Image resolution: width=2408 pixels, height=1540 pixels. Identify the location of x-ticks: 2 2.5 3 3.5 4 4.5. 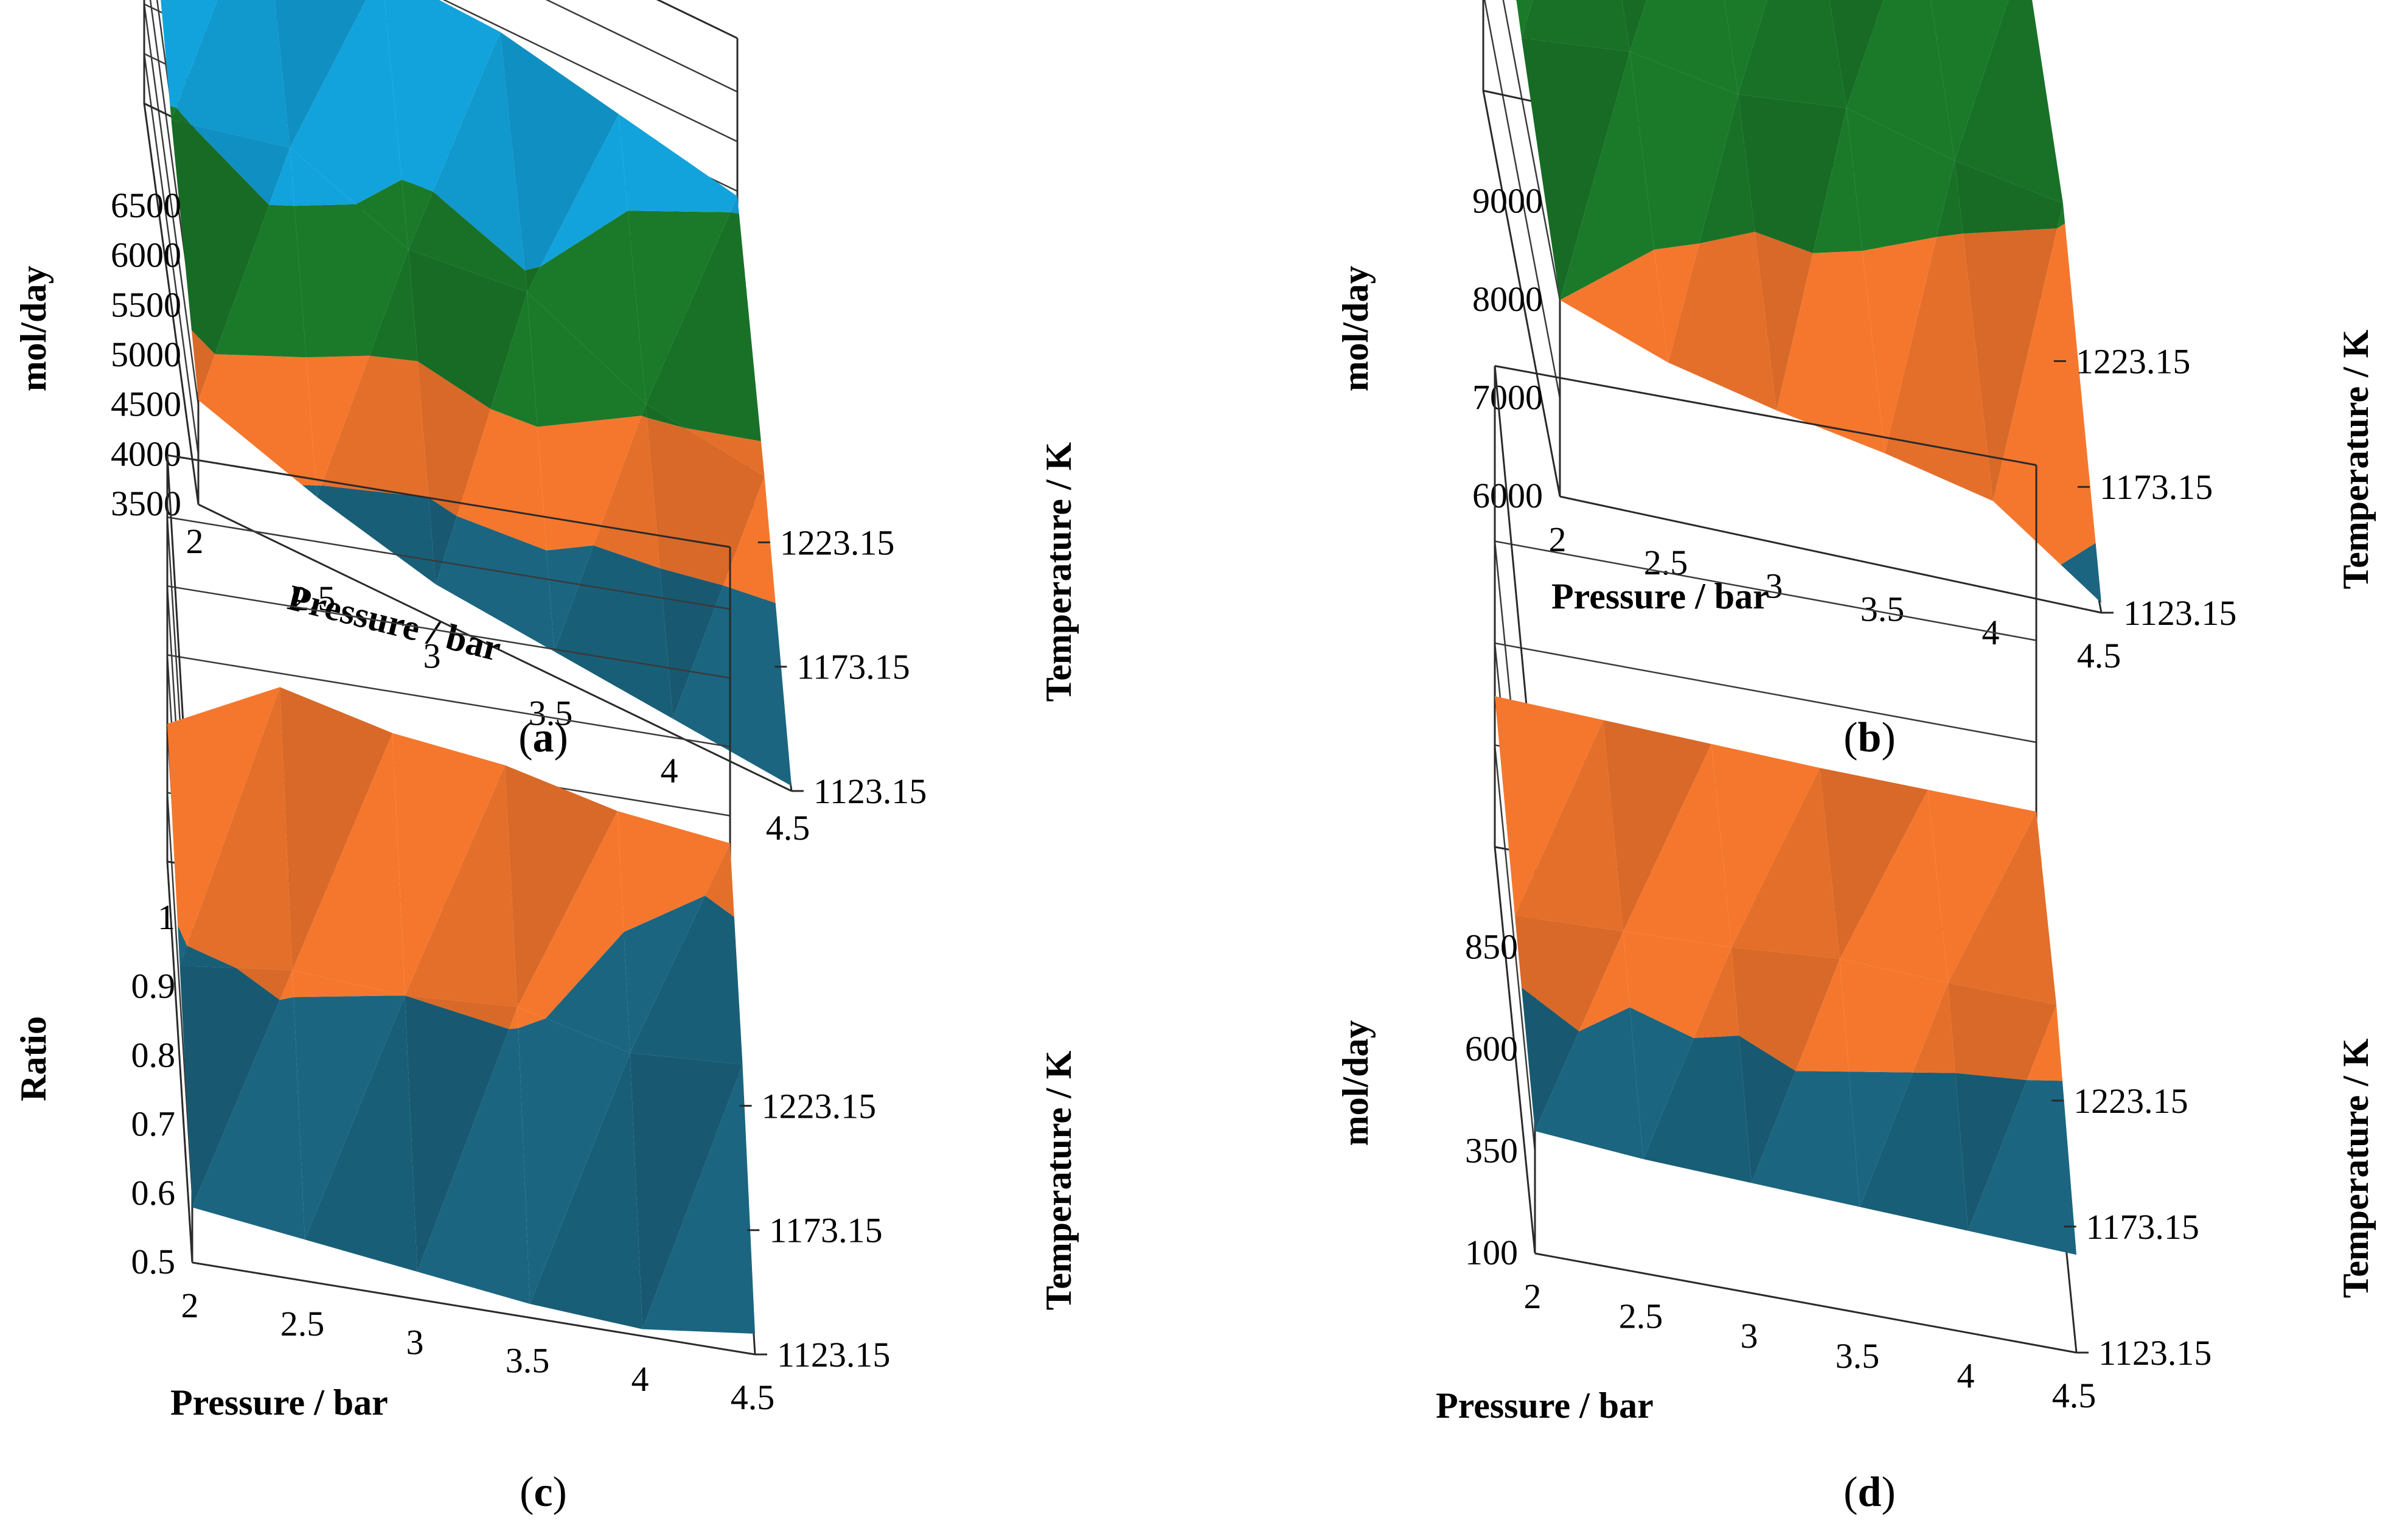
(478, 1351).